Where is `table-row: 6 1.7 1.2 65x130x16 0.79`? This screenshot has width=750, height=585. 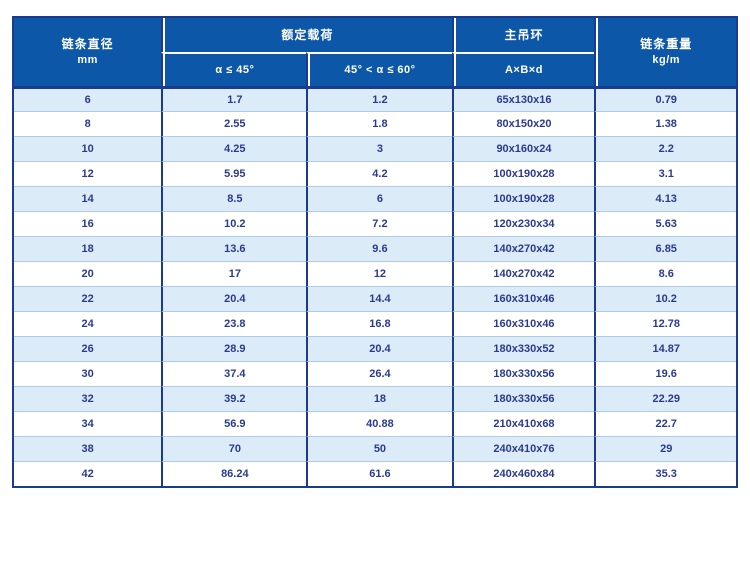 table-row: 6 1.7 1.2 65x130x16 0.79 is located at coordinates (375, 98).